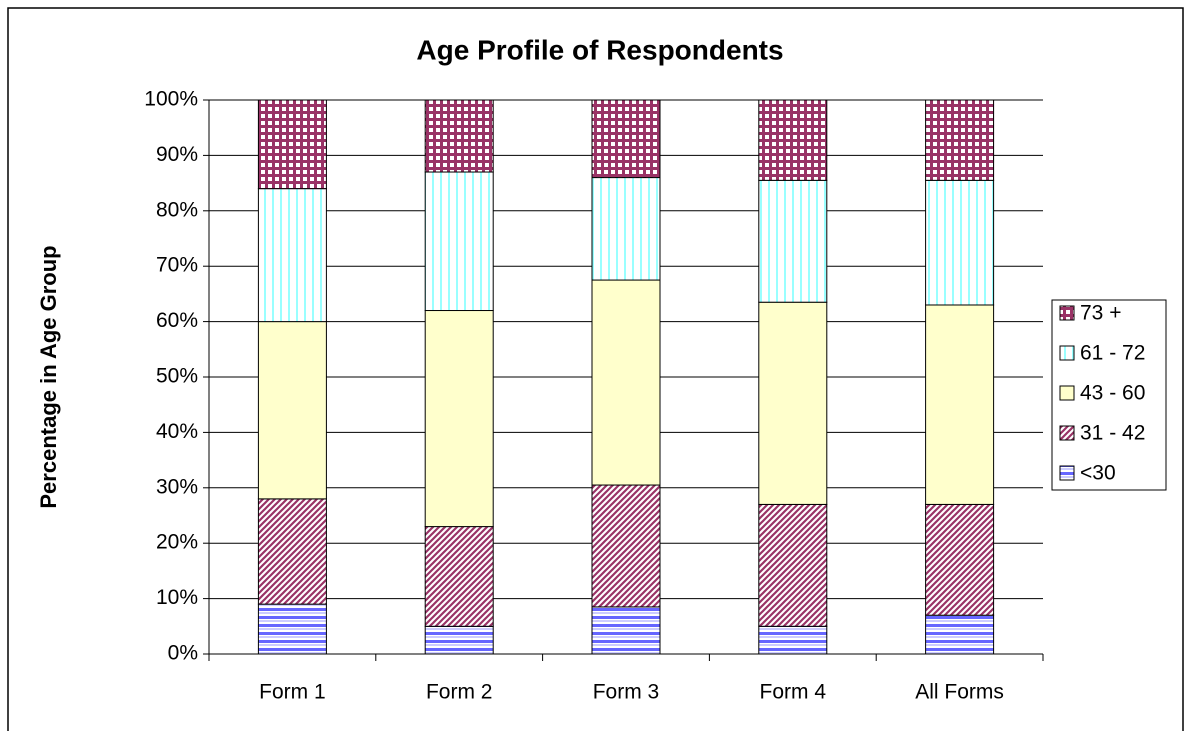 The image size is (1191, 731). Describe the element at coordinates (292, 692) in the screenshot. I see `x-tick-label: Form 1` at that location.